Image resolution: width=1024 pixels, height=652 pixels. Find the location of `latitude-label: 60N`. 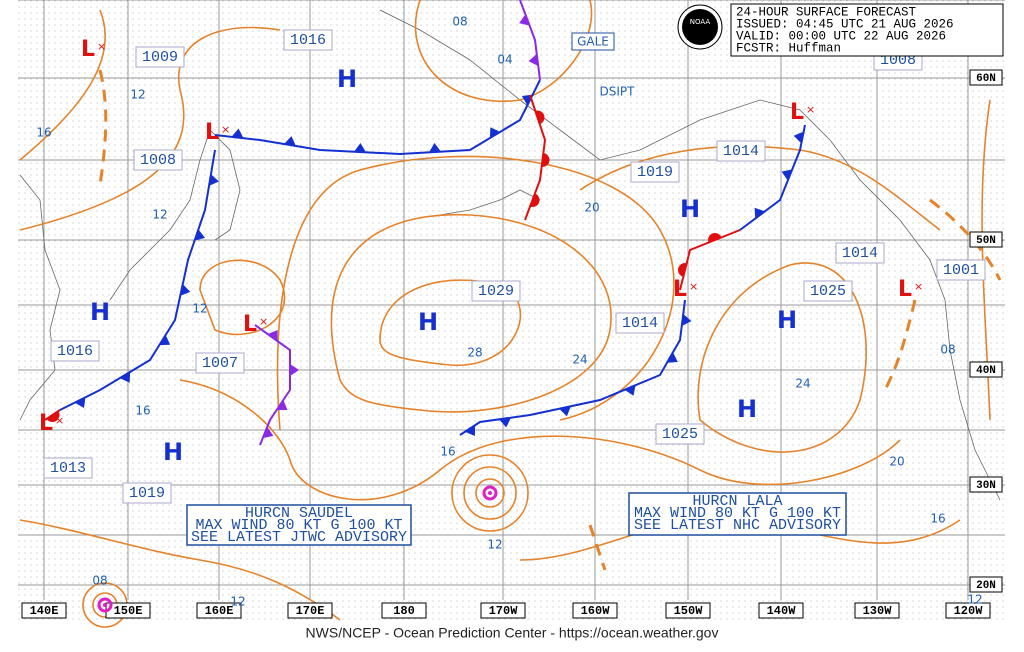

latitude-label: 60N is located at coordinates (986, 79).